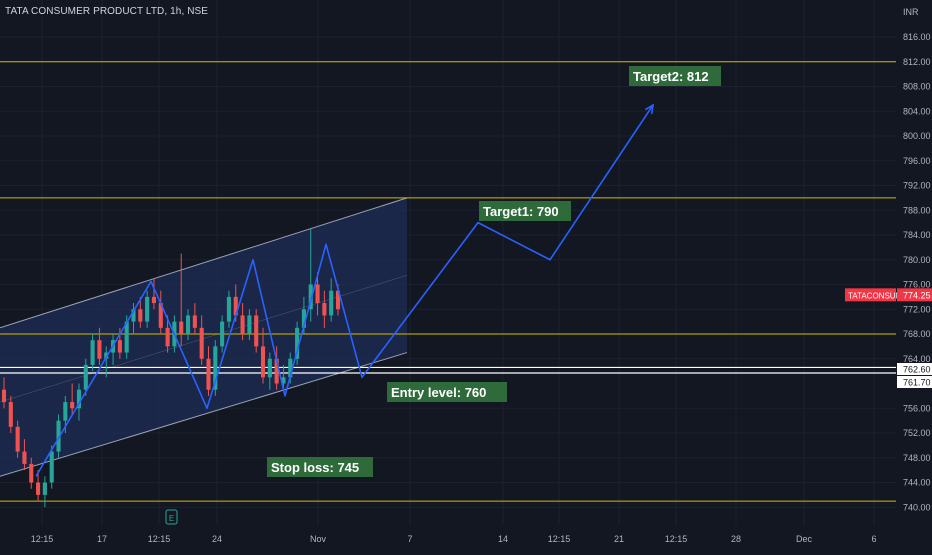  What do you see at coordinates (204, 263) in the screenshot?
I see `channel-upper-line` at bounding box center [204, 263].